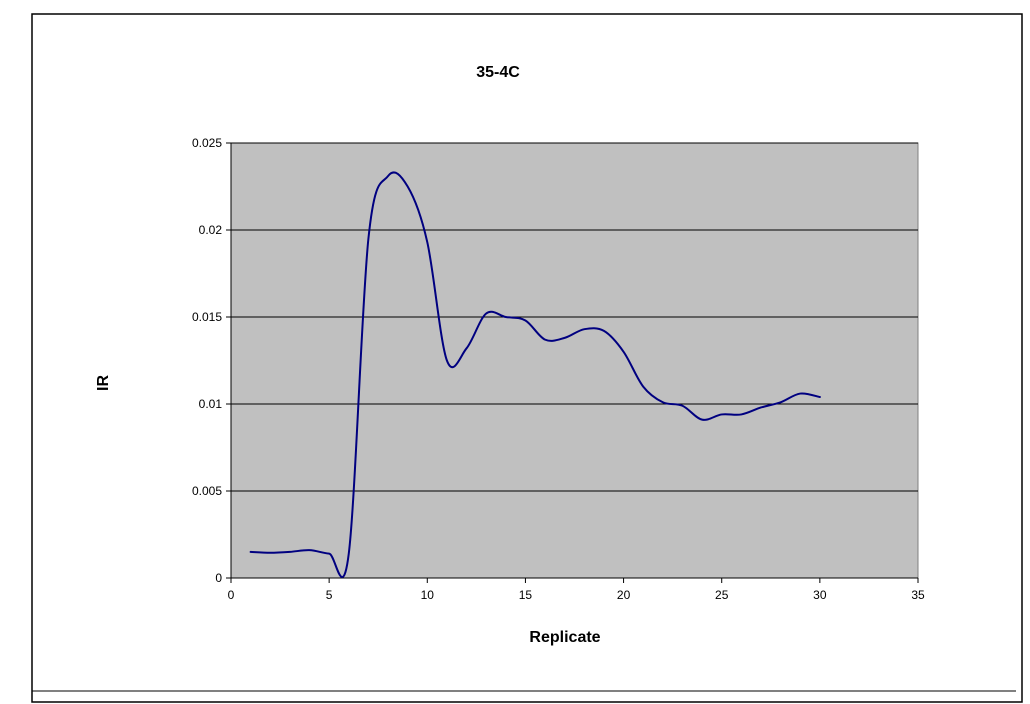 Image resolution: width=1030 pixels, height=704 pixels. I want to click on x-tick-label: 30, so click(820, 595).